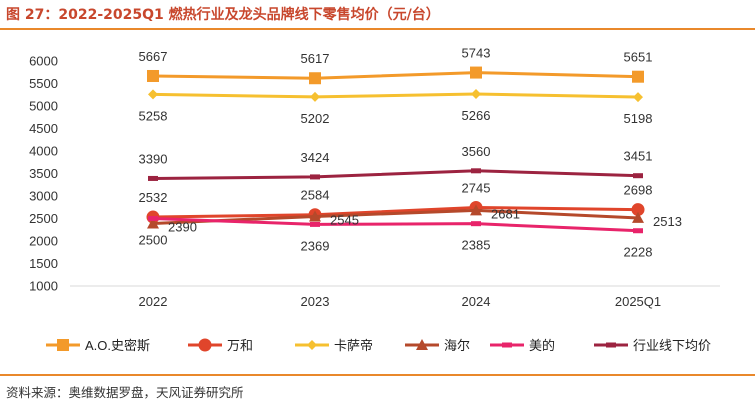  Describe the element at coordinates (223, 15) in the screenshot. I see `figure-title: 图 27：2022-2025Q1 燃热行业及龙头品牌线下零售均价（元/台）` at that location.